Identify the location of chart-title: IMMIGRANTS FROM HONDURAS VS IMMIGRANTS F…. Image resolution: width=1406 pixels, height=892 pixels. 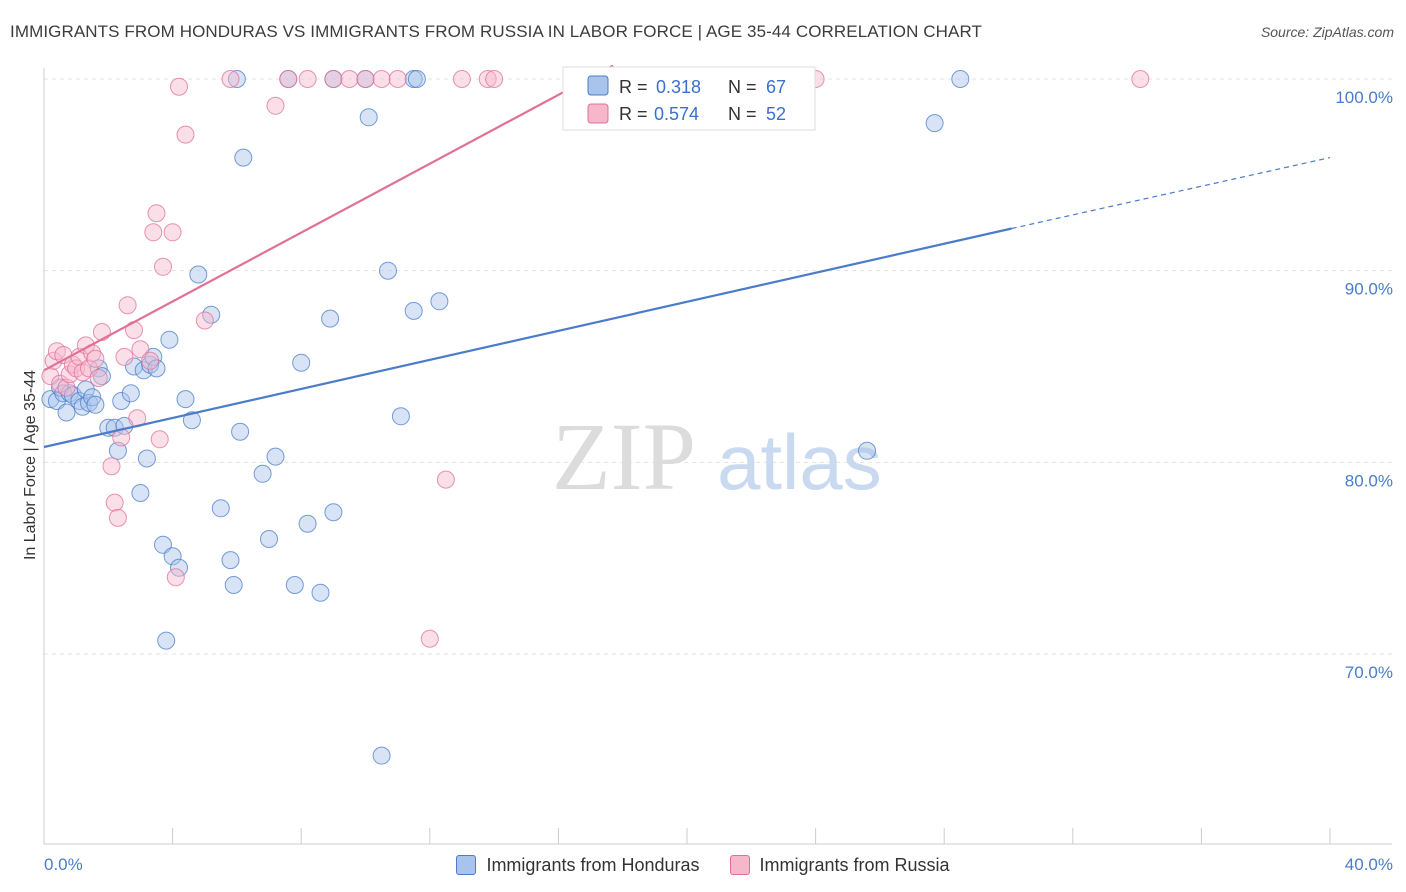
(496, 31).